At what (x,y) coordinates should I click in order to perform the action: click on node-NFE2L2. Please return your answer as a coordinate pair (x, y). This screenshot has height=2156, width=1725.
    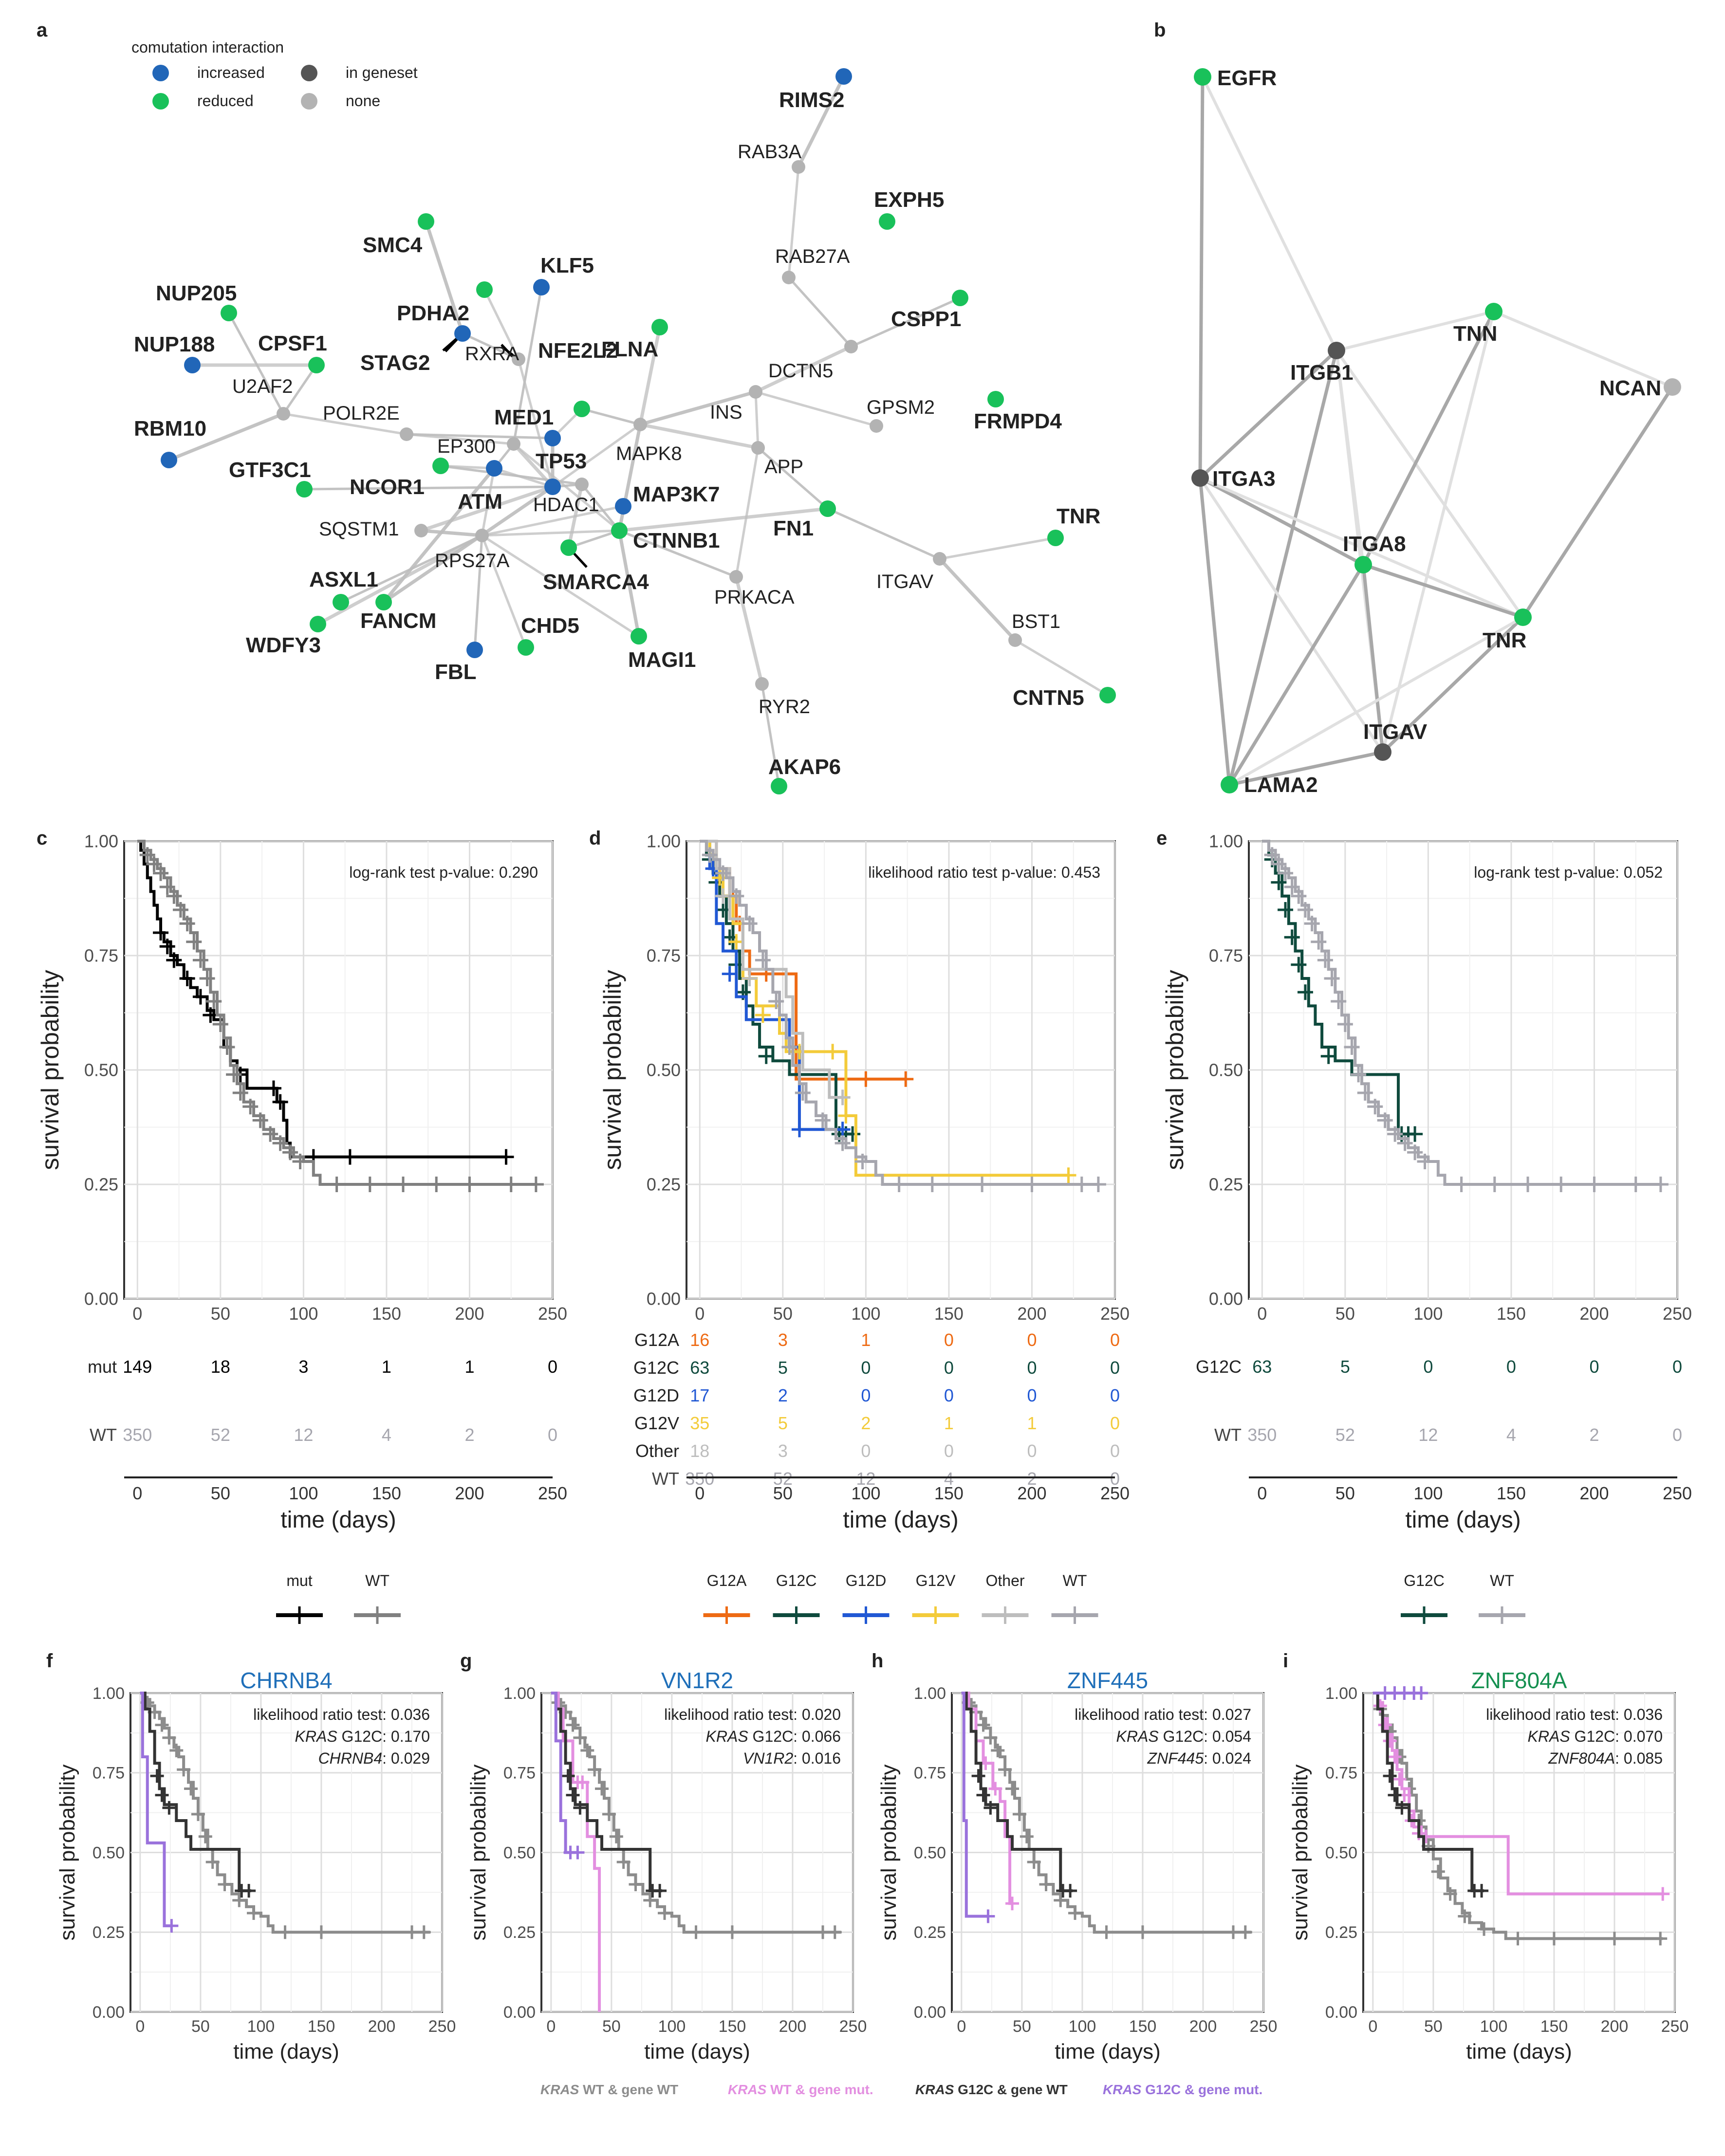
    Looking at the image, I should click on (582, 409).